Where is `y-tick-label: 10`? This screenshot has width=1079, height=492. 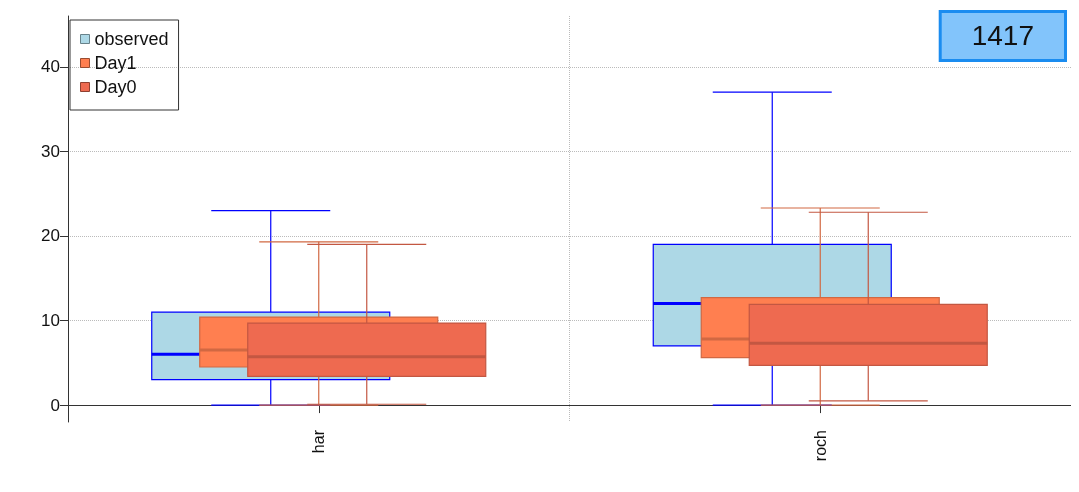
y-tick-label: 10 is located at coordinates (50, 320).